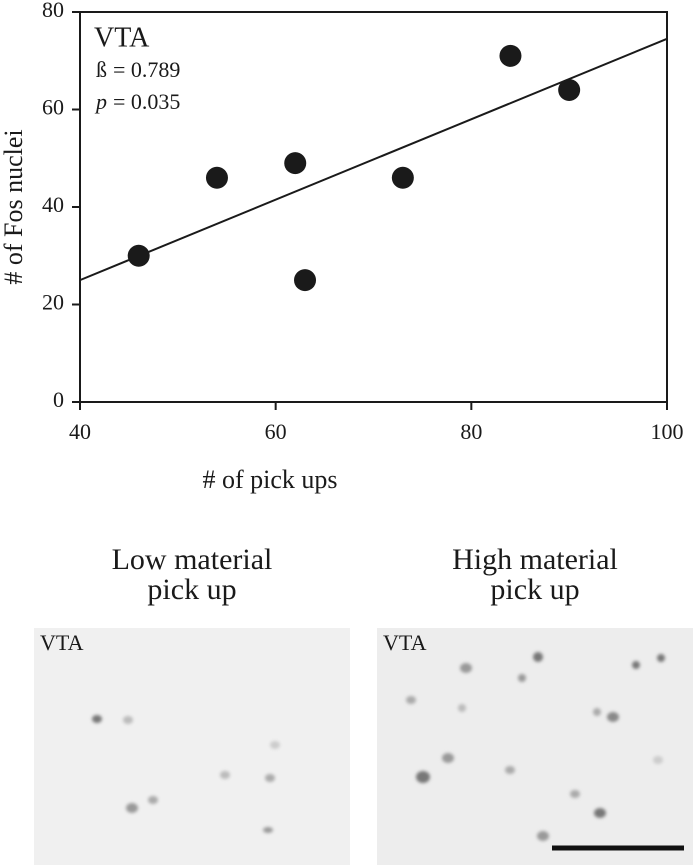 This screenshot has width=693, height=865. Describe the element at coordinates (192, 559) in the screenshot. I see `panel-title: Low material` at that location.